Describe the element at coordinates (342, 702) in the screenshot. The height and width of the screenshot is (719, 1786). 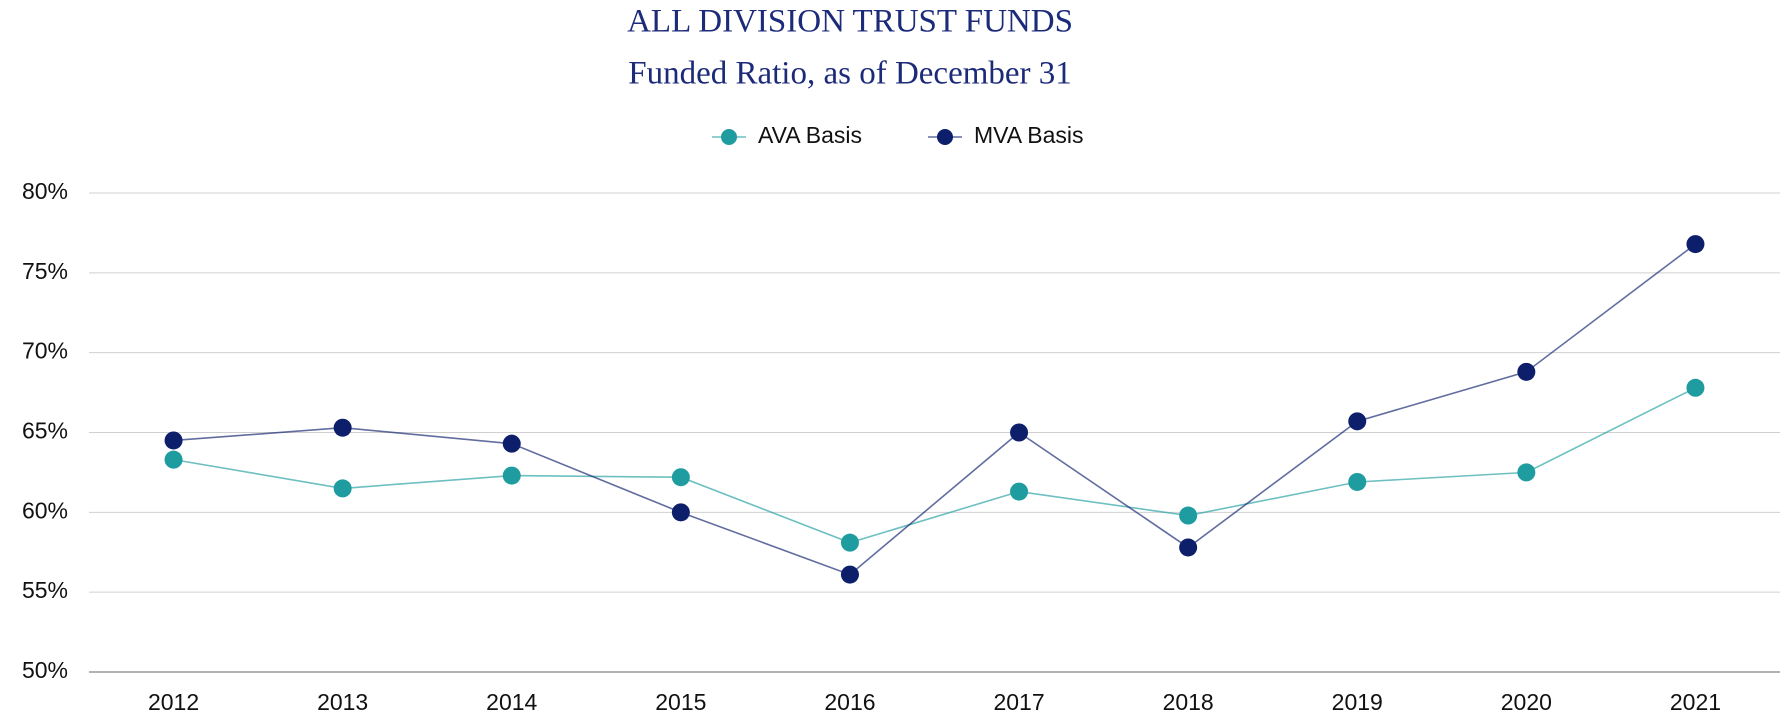
I see `x-tick-label: 2013` at that location.